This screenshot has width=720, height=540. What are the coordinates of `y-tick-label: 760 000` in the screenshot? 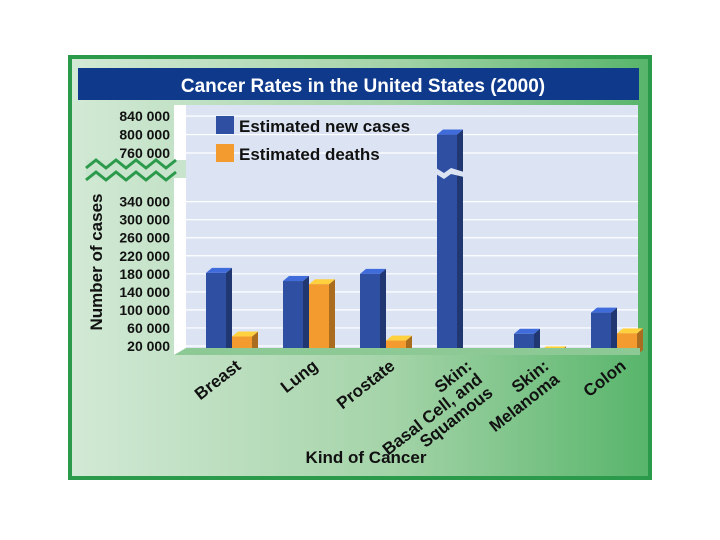 It's located at (144, 153).